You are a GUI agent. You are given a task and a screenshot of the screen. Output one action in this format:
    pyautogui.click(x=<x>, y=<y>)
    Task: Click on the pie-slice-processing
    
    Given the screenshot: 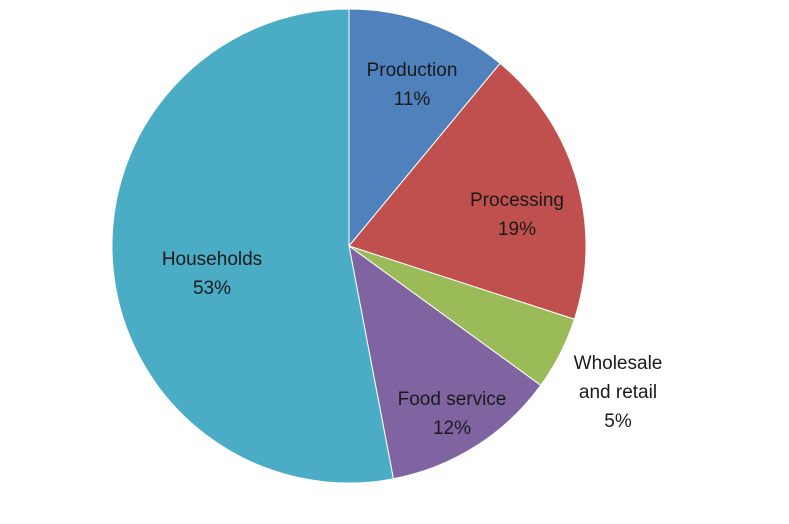 What is the action you would take?
    pyautogui.click(x=467, y=191)
    